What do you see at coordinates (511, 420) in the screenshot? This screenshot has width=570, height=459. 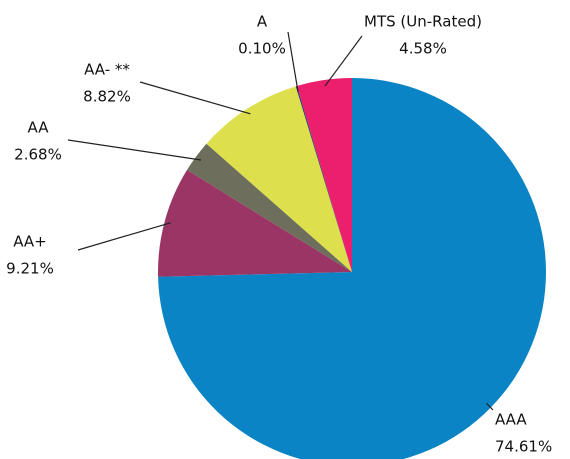 I see `slice-label: AAA` at bounding box center [511, 420].